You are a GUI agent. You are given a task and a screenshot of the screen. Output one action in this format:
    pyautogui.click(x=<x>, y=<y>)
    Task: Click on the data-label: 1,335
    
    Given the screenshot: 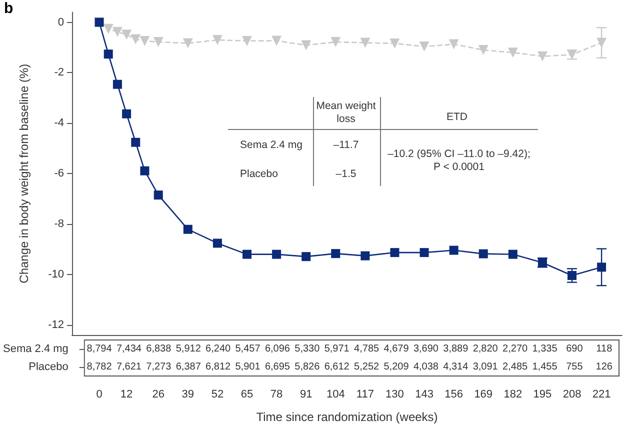 What is the action you would take?
    pyautogui.click(x=545, y=349)
    